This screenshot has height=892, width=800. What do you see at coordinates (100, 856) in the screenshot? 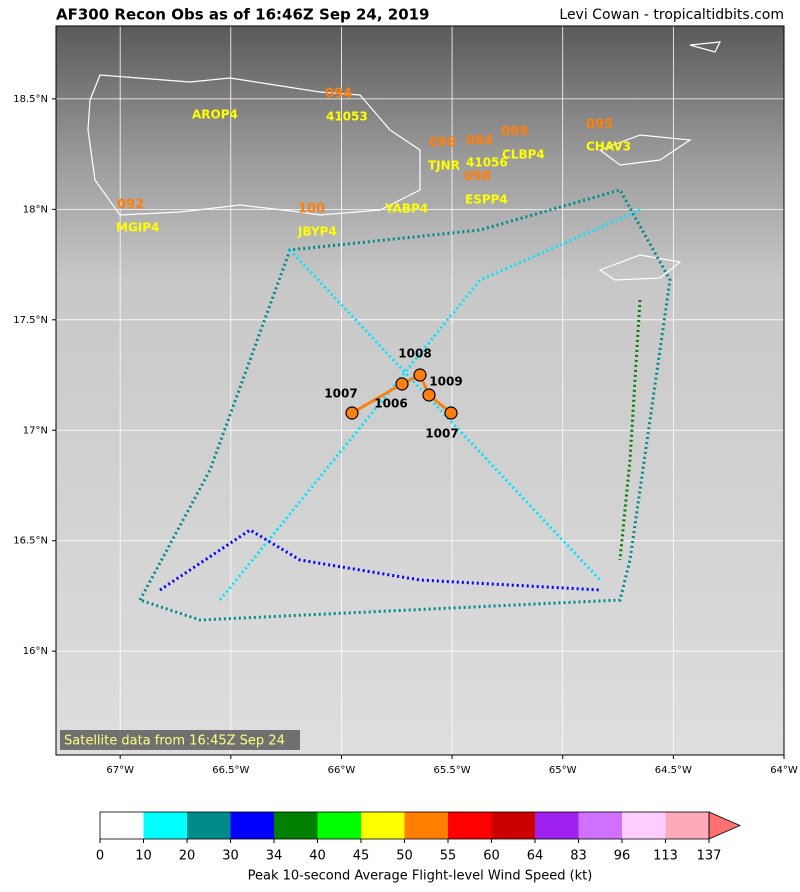
I see `colorbar-tick-label: 0` at bounding box center [100, 856].